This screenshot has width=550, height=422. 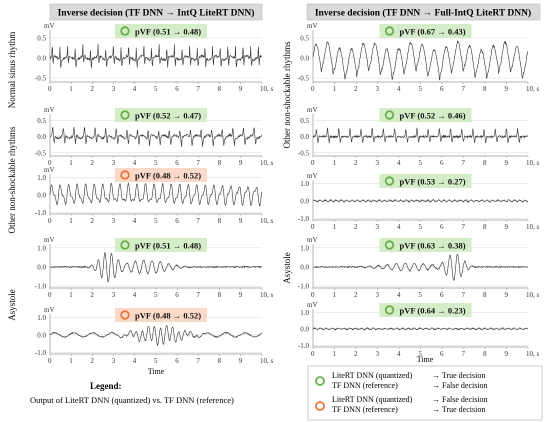 What do you see at coordinates (156, 371) in the screenshot?
I see `time-label-left: Time` at bounding box center [156, 371].